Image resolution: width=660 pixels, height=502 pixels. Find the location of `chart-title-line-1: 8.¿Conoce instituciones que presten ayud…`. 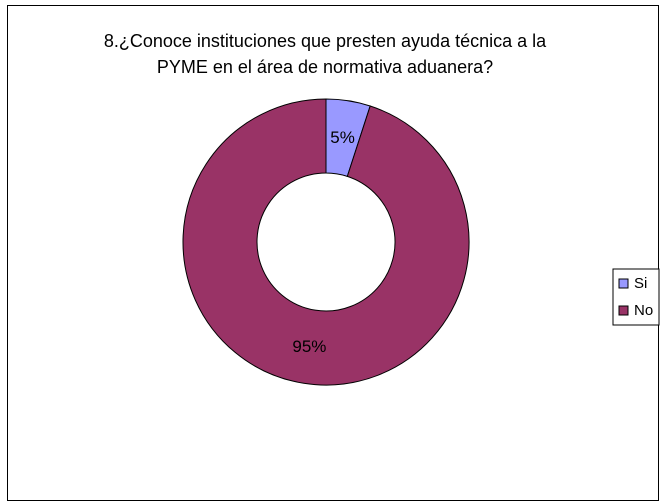

chart-title-line-1: 8.¿Conoce instituciones que presten ayud… is located at coordinates (325, 41).